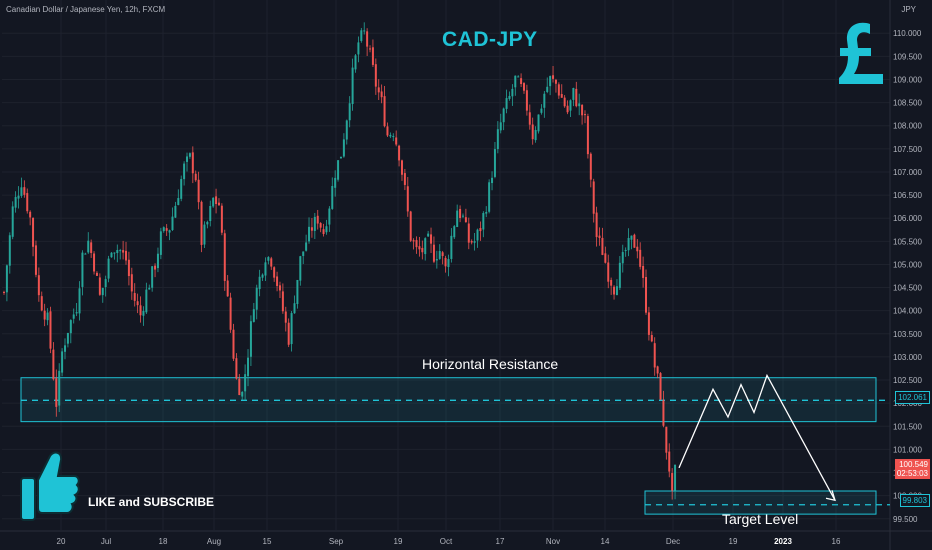 This screenshot has width=932, height=550. What do you see at coordinates (907, 426) in the screenshot?
I see `y-tick-label: 101.500` at bounding box center [907, 426].